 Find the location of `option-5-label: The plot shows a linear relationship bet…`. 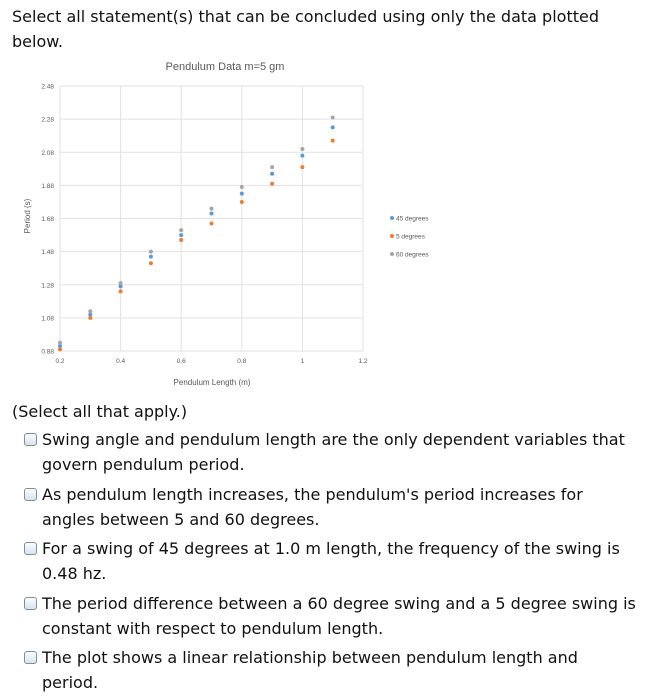

option-5-label: The plot shows a linear relationship bet… is located at coordinates (310, 670).